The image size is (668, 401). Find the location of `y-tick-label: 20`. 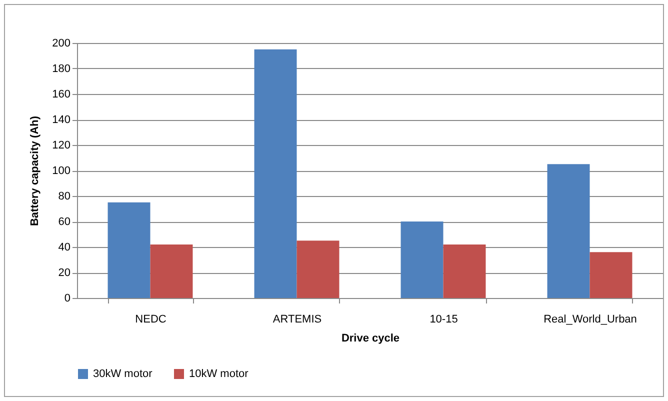

y-tick-label: 20 is located at coordinates (64, 273).